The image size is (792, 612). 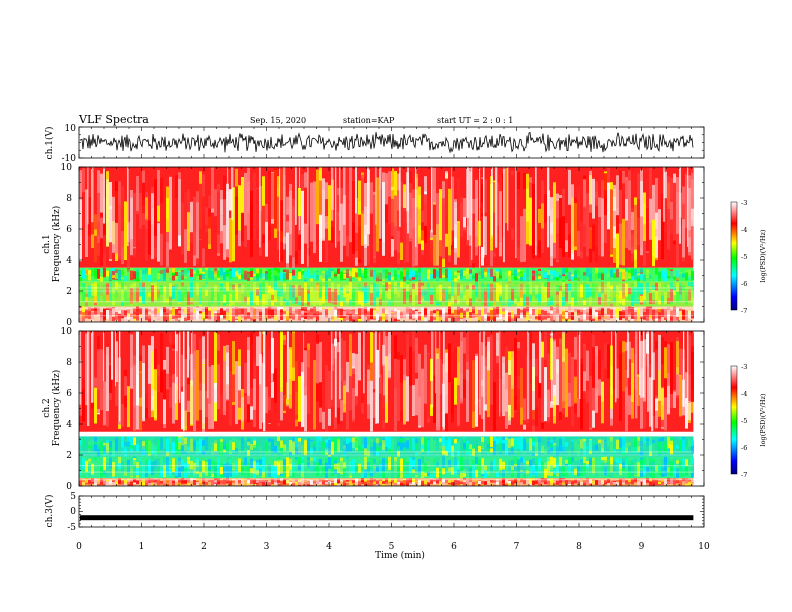 What do you see at coordinates (744, 284) in the screenshot?
I see `ch1-colorbar-tick-m6: -6` at bounding box center [744, 284].